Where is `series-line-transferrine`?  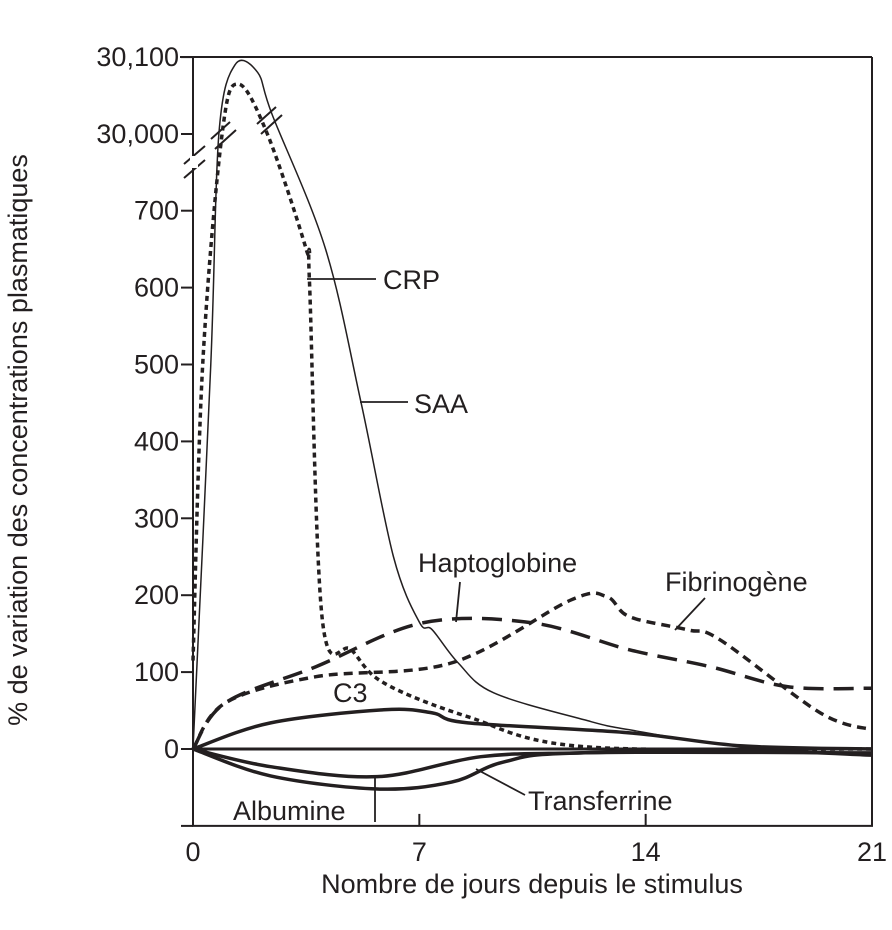
series-line-transferrine is located at coordinates (532, 763).